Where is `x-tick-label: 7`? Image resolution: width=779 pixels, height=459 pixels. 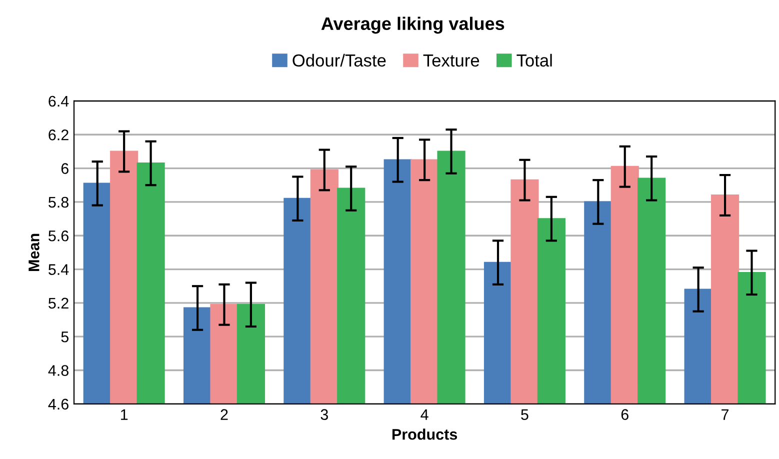
x-tick-label: 7 is located at coordinates (725, 414).